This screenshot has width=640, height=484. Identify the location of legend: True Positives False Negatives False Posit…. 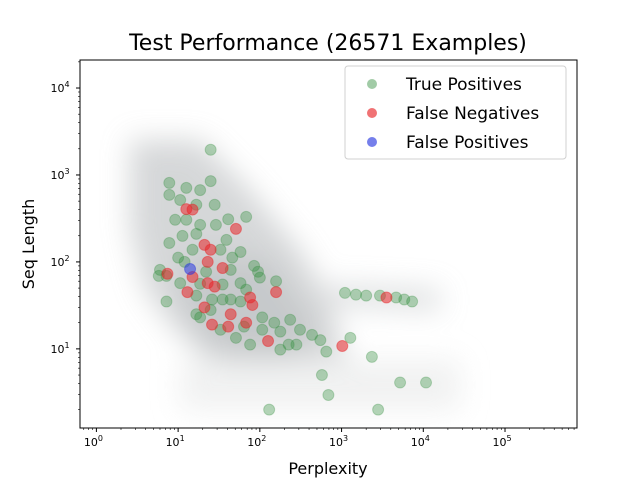
(455, 112).